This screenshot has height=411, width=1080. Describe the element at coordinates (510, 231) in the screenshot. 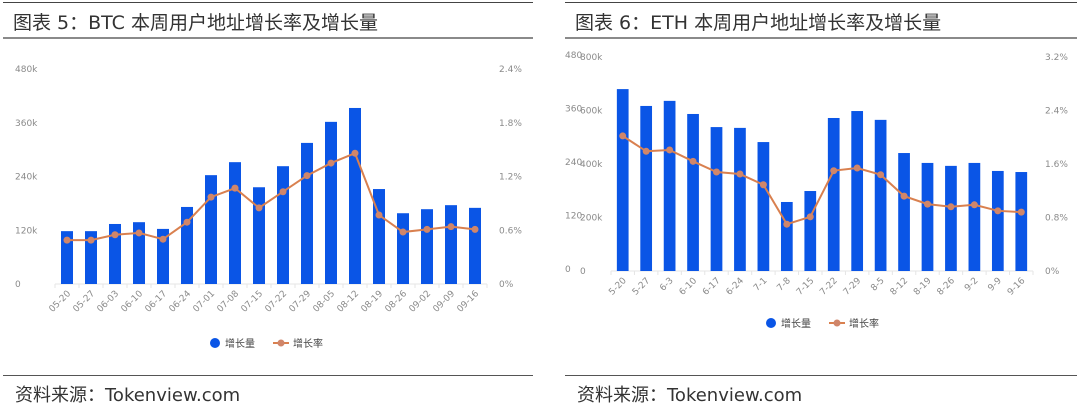

I see `right-axis-tick: 0.6%` at that location.